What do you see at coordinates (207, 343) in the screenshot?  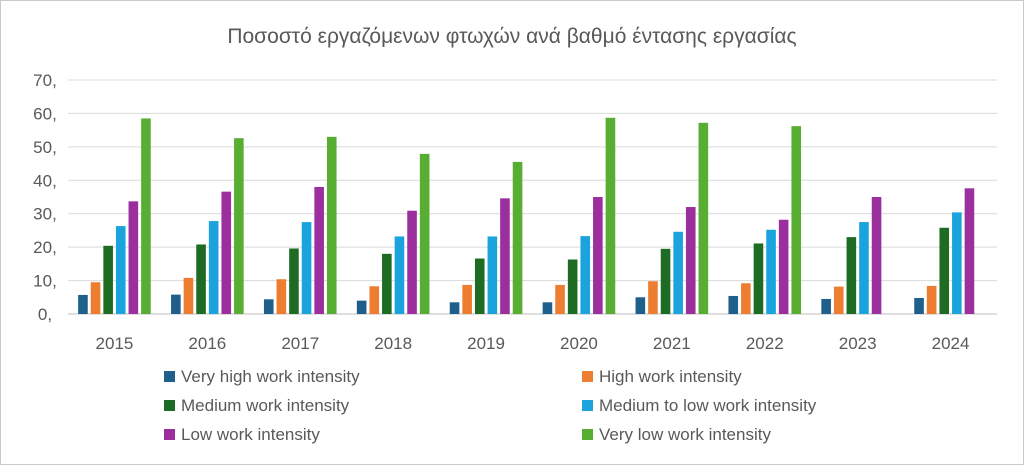 I see `x-tick-label: 2016` at bounding box center [207, 343].